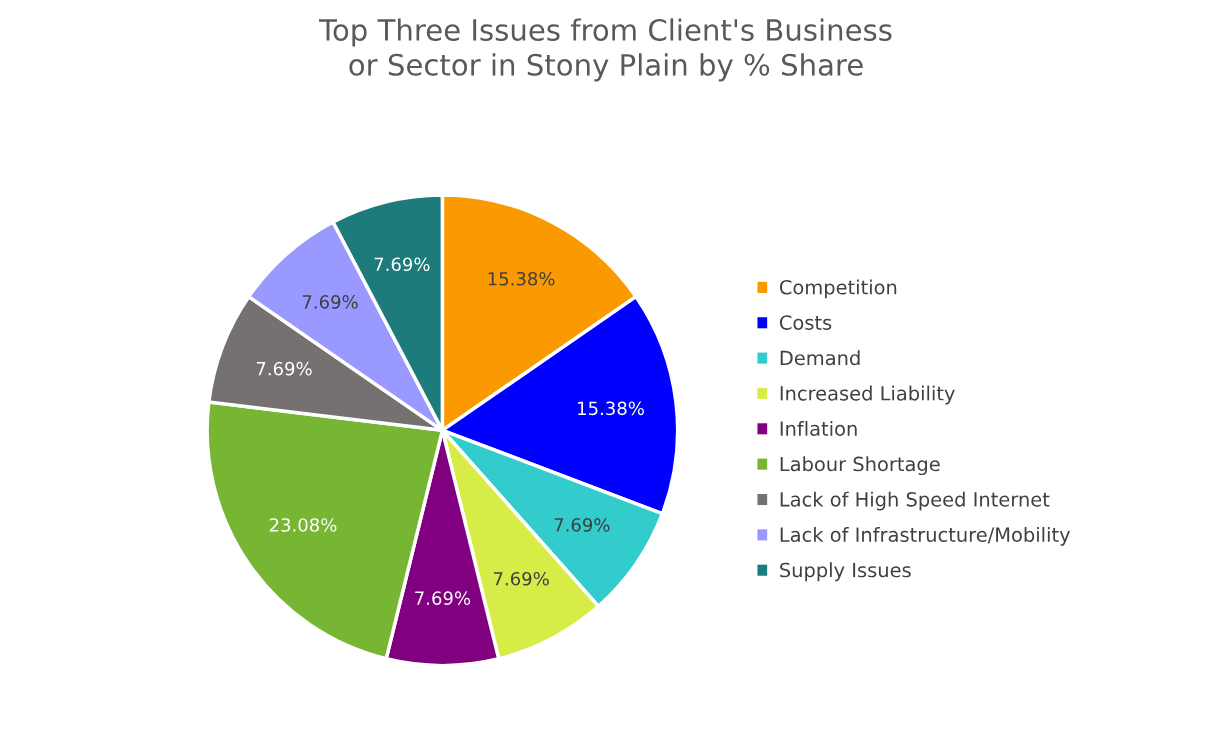 The height and width of the screenshot is (735, 1212). I want to click on legend-label: Lack of High Speed Internet, so click(915, 501).